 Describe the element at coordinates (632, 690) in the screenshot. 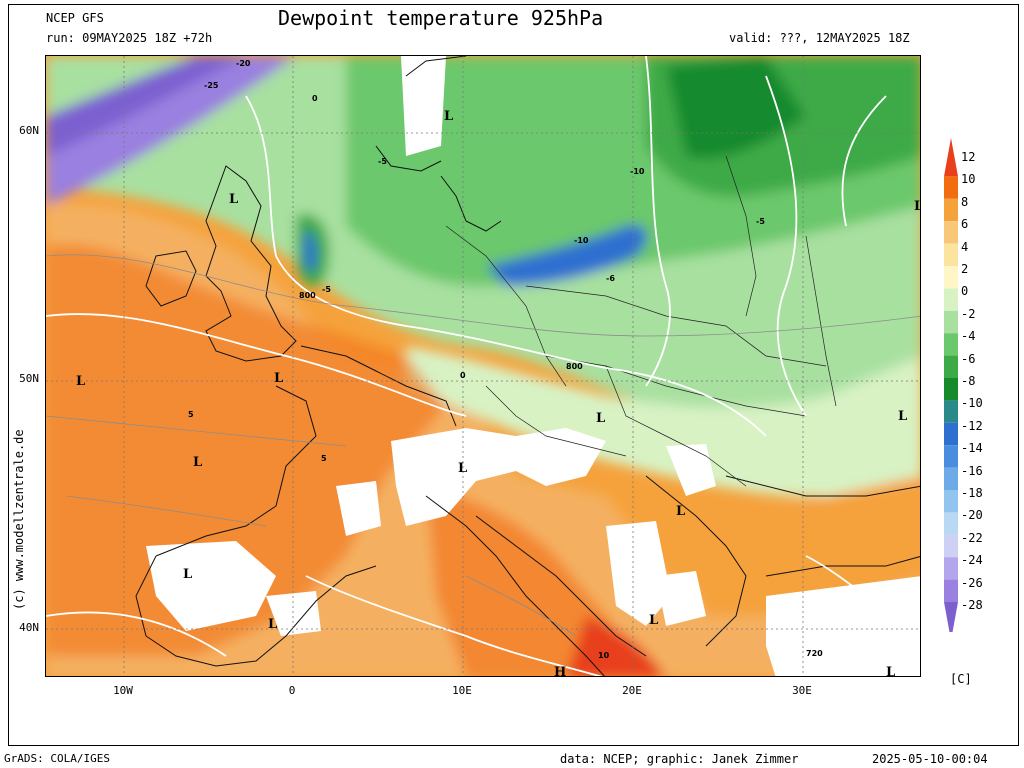

I see `lon-tick-20e: 20E` at that location.